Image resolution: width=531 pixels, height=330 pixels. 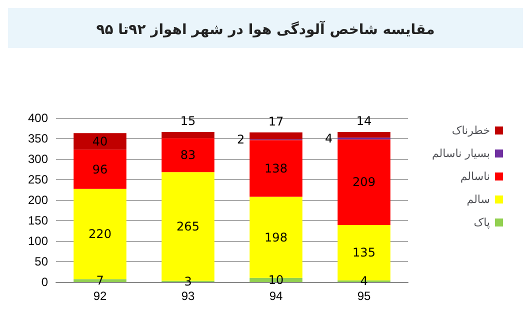 I want to click on data-label: 96, so click(x=100, y=169).